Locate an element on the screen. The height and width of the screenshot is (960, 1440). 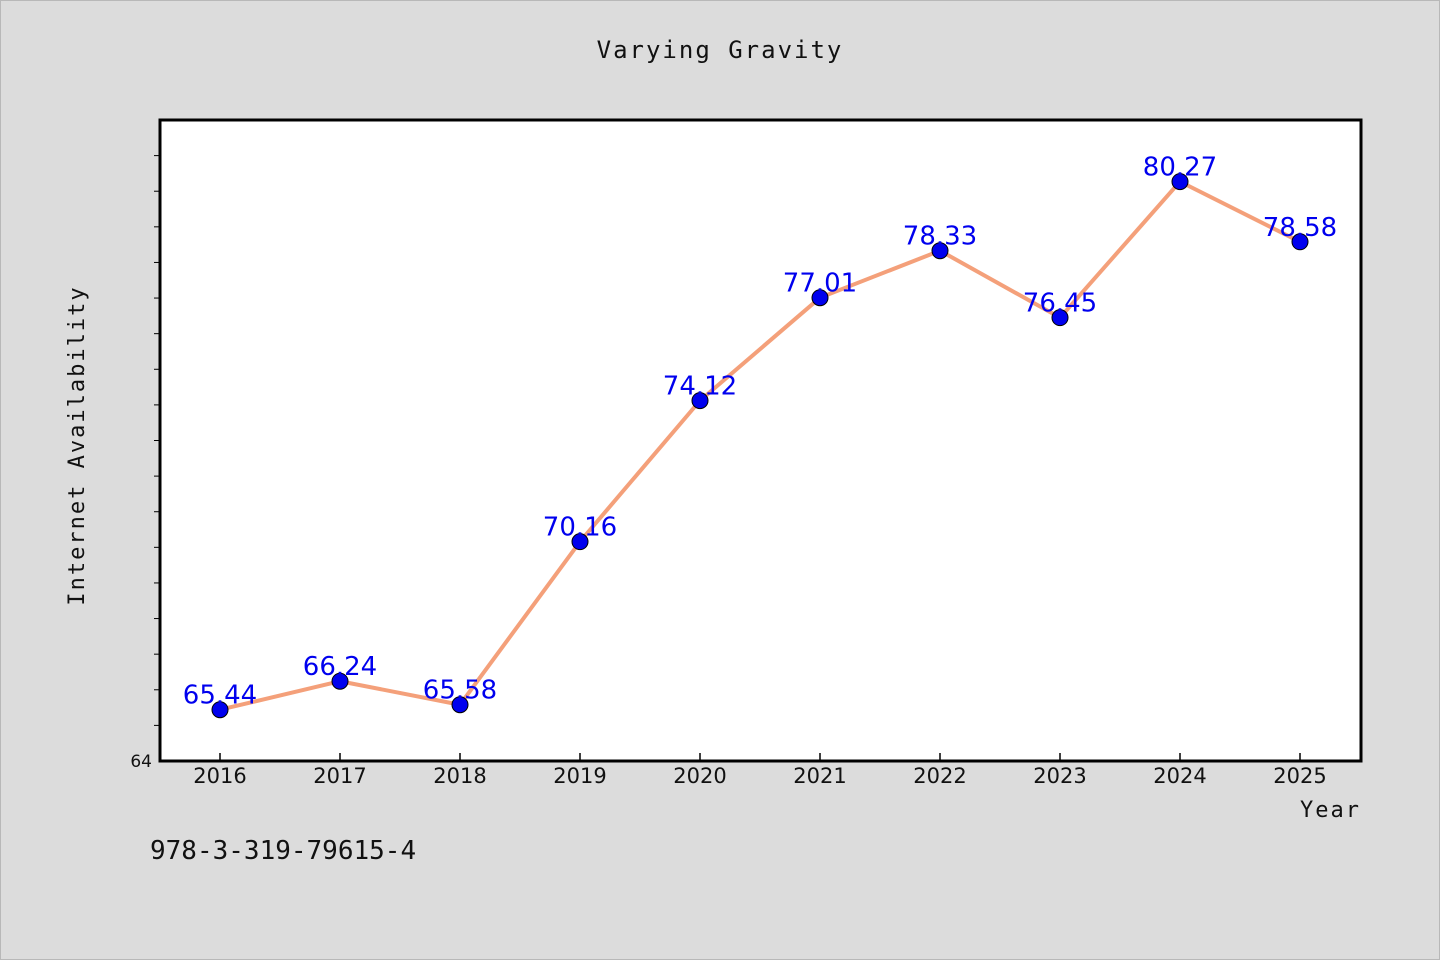
footer-code: 978-3-319-79615-4 is located at coordinates (283, 851).